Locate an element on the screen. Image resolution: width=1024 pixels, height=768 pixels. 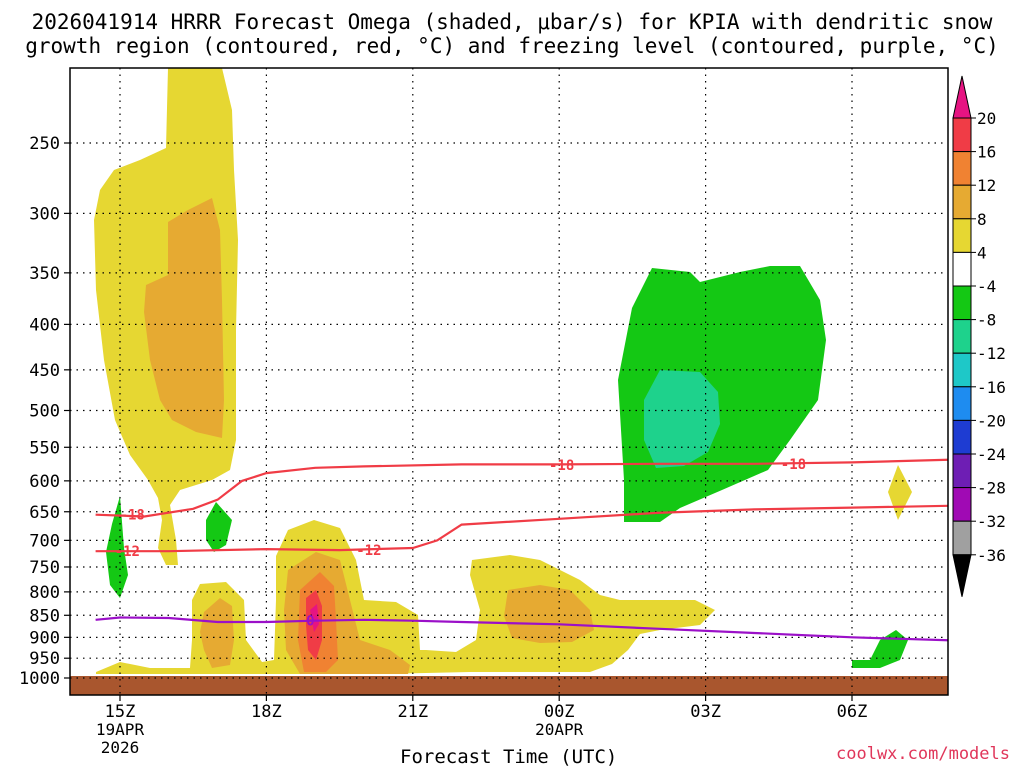
colorbar-bottom-arrow is located at coordinates (962, 575).